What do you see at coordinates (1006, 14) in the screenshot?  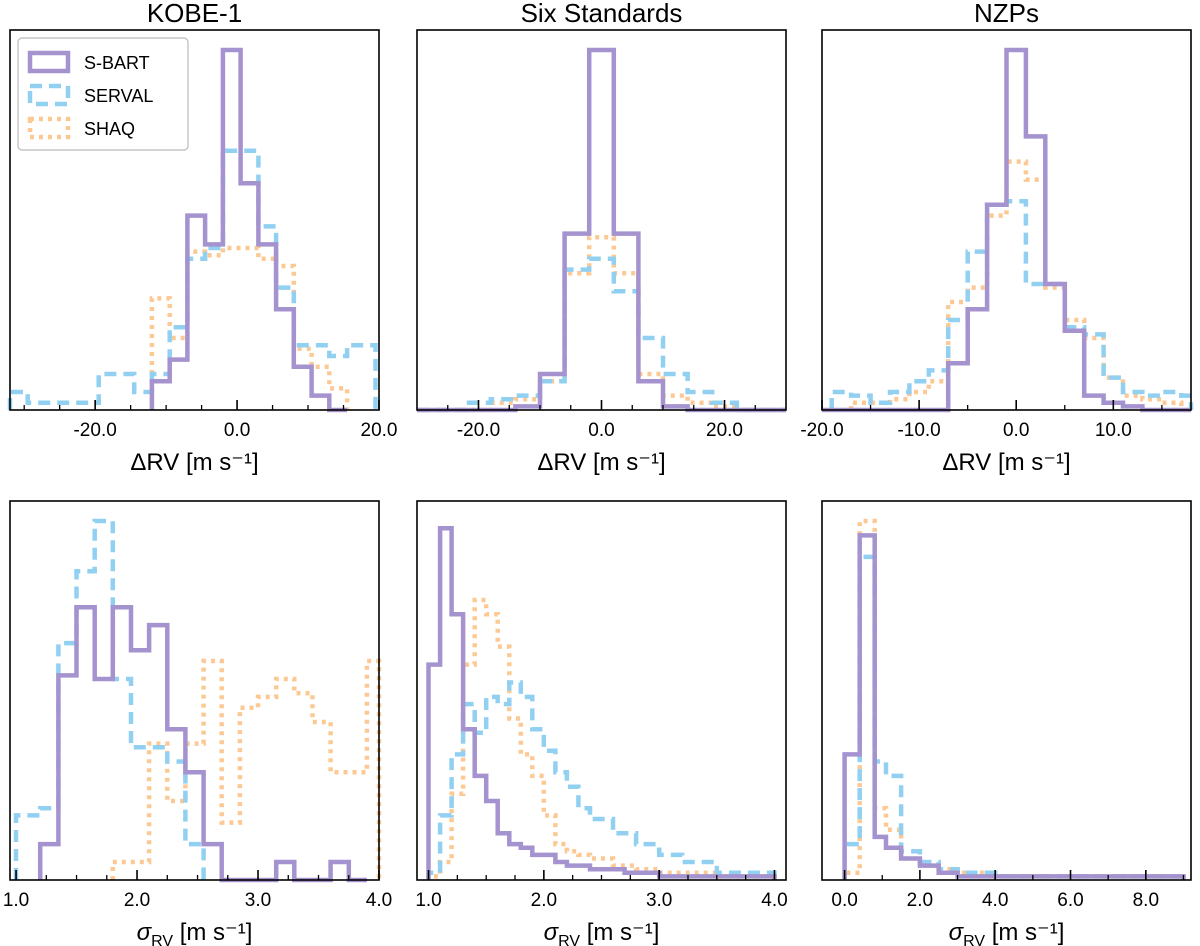 I see `panel-title: NZPs` at bounding box center [1006, 14].